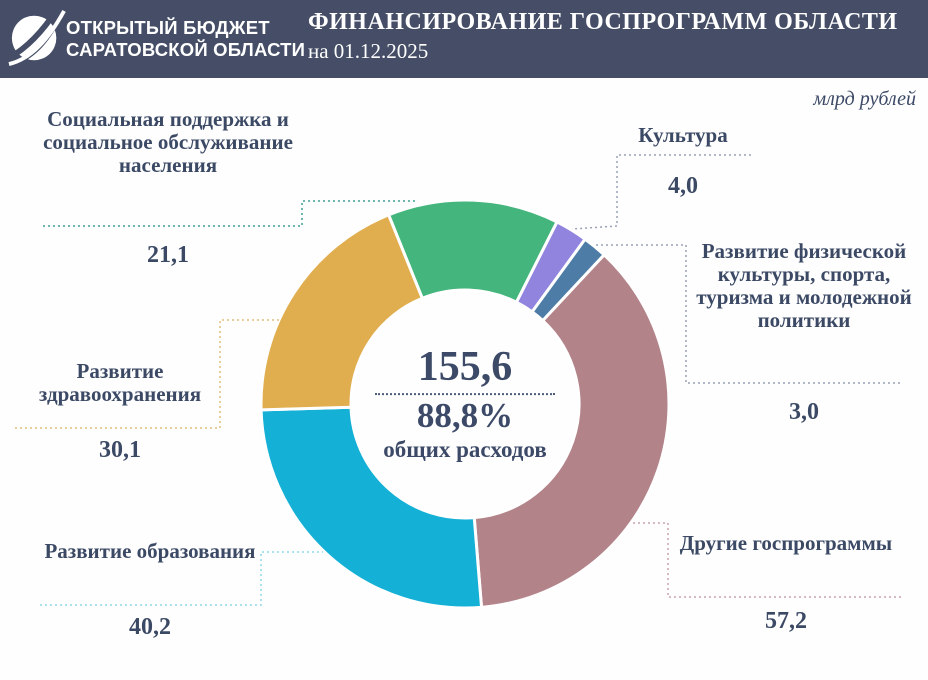  What do you see at coordinates (168, 255) in the screenshot?
I see `segment-value-social-support: 21,1` at bounding box center [168, 255].